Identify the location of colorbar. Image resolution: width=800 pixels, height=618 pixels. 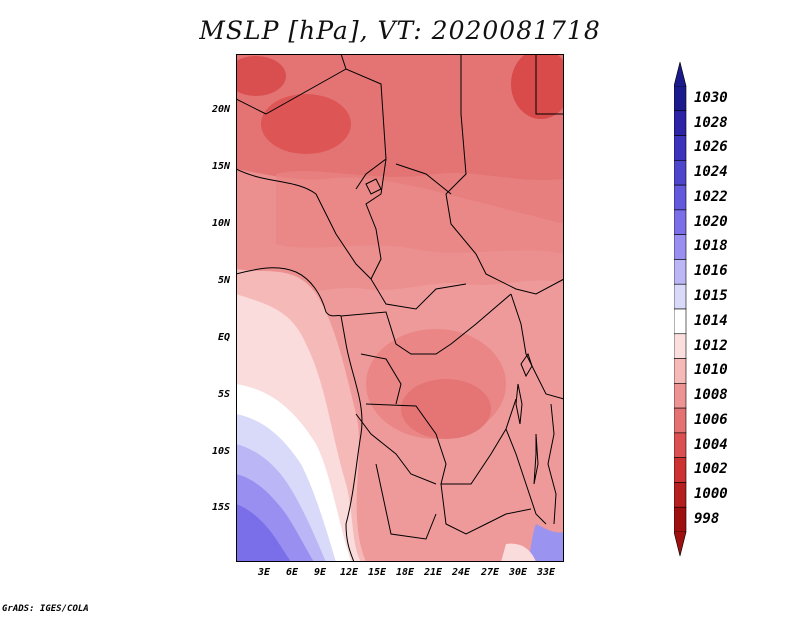
(680, 309).